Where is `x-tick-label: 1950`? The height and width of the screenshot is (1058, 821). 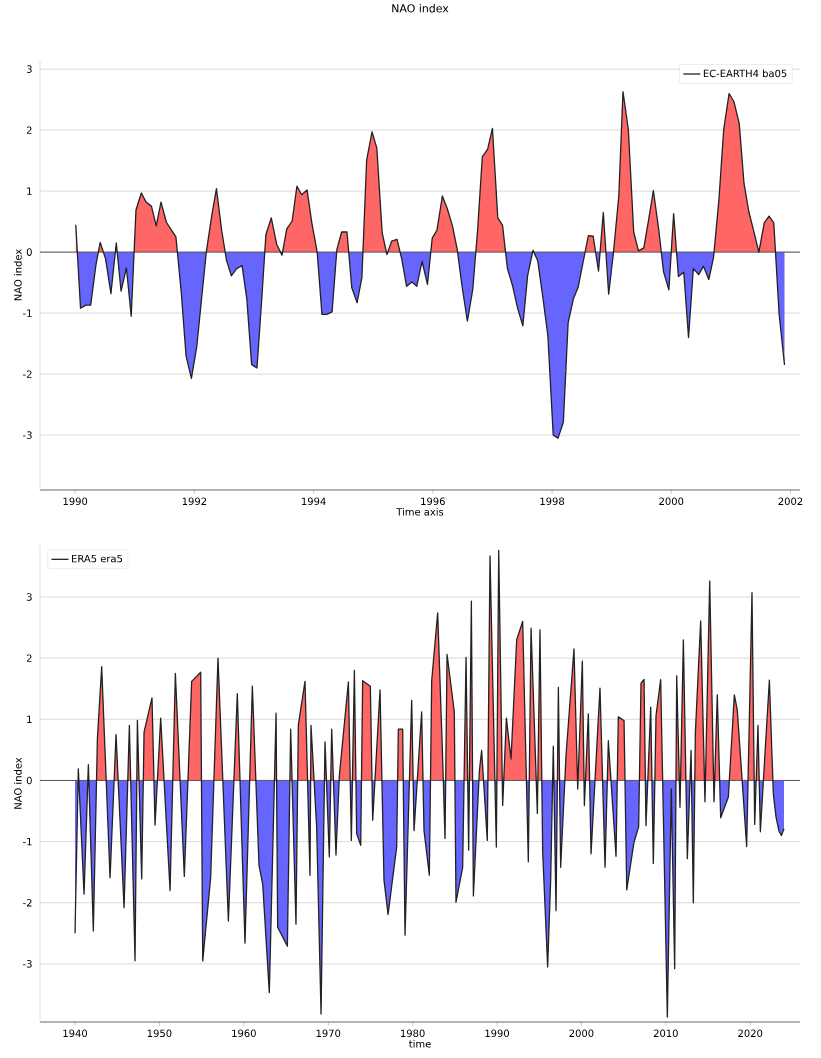
x-tick-label: 1950 is located at coordinates (159, 1033).